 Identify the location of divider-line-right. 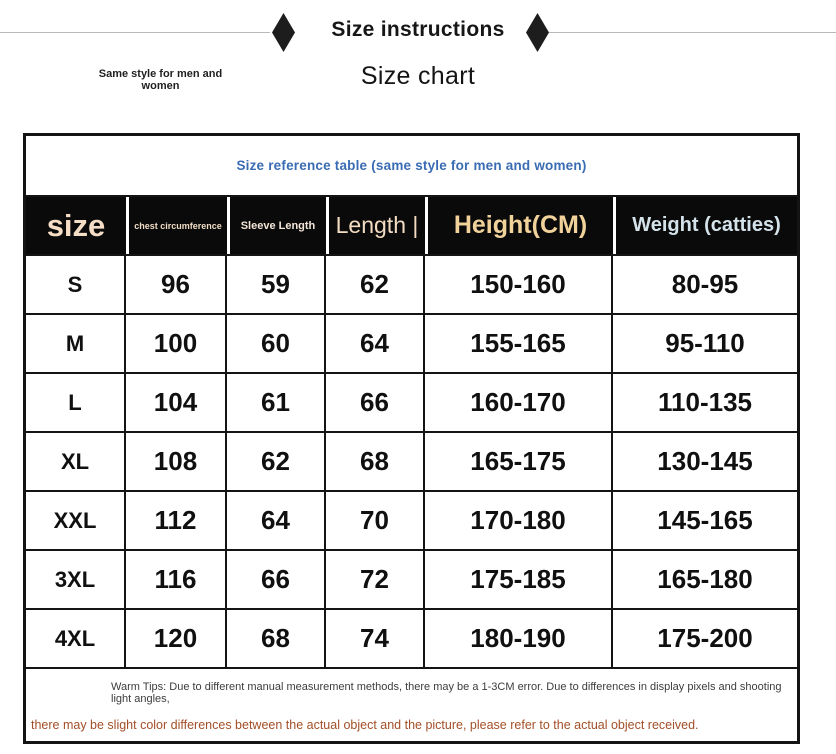
(692, 32).